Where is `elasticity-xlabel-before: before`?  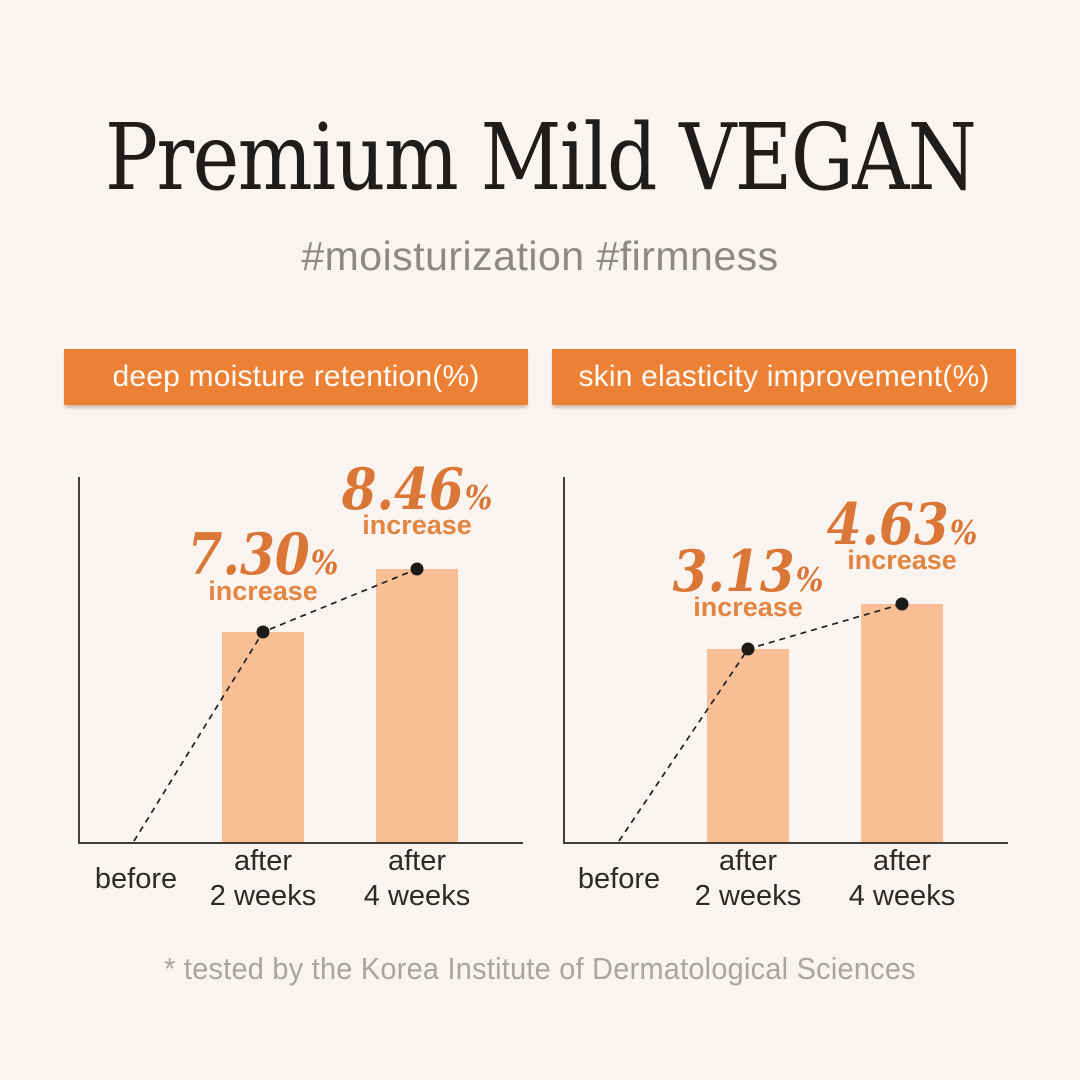
elasticity-xlabel-before: before is located at coordinates (619, 878).